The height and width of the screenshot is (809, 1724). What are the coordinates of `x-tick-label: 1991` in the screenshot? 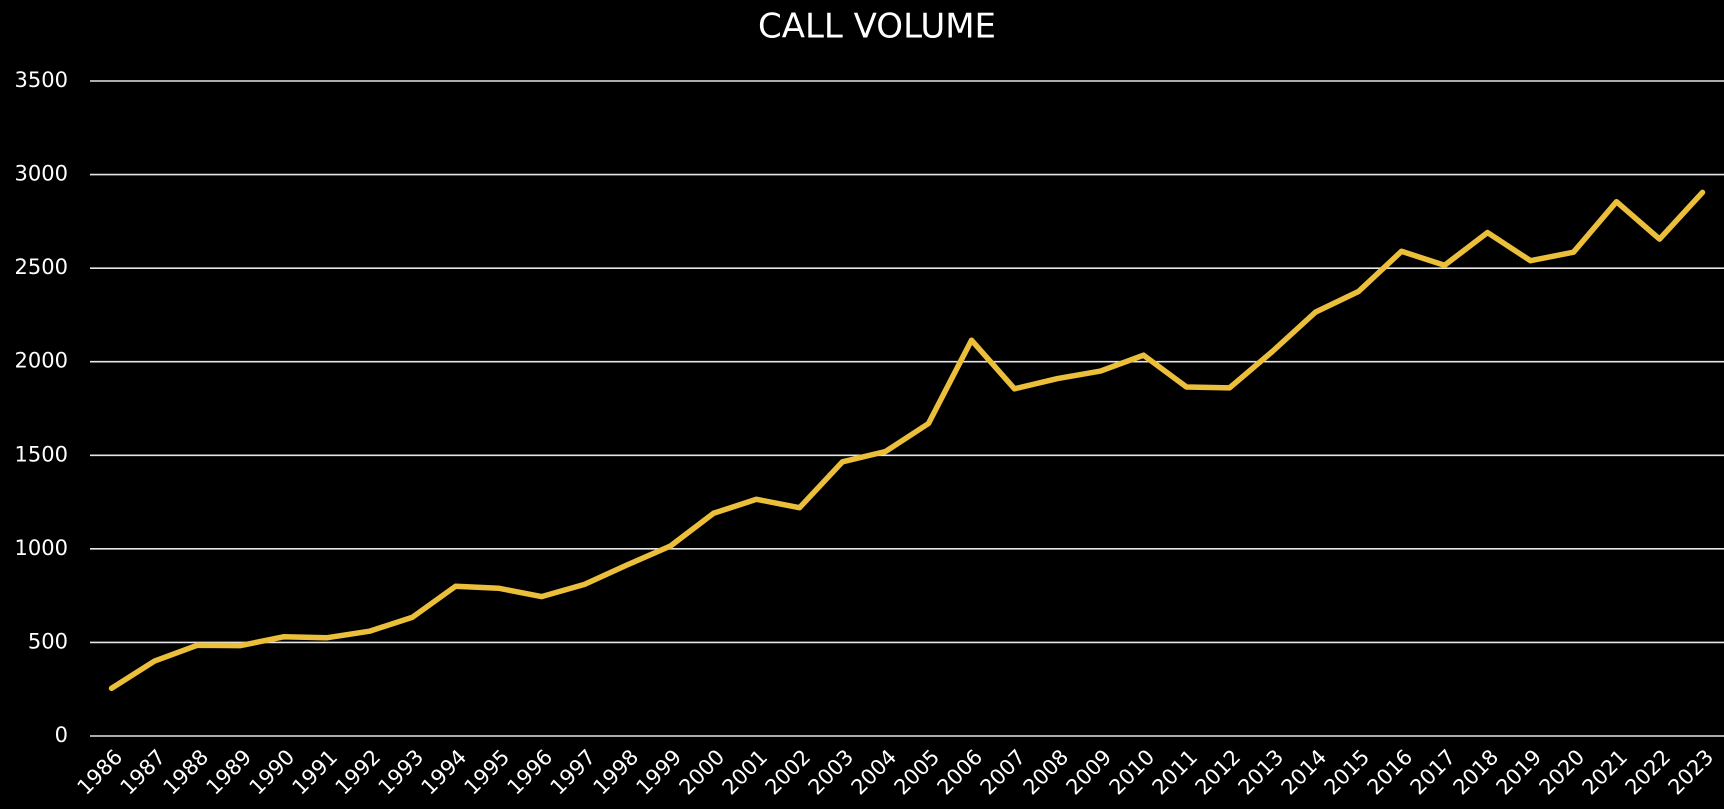 It's located at (315, 772).